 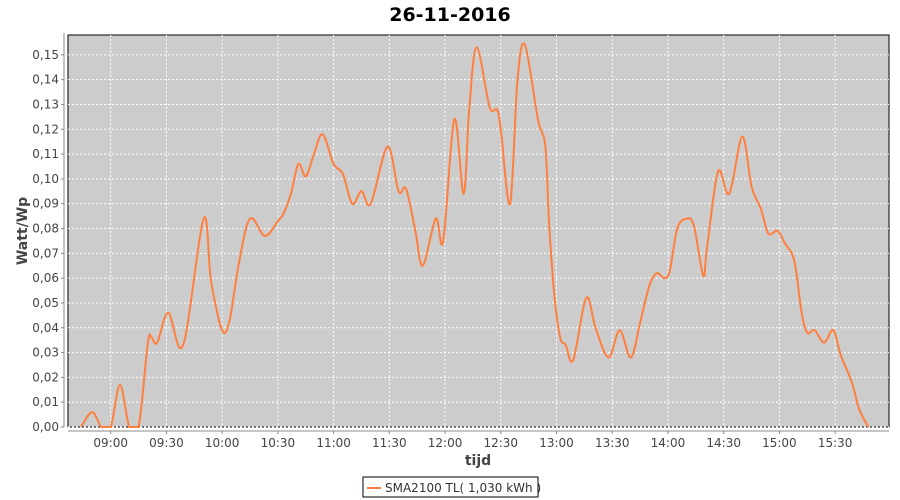 I want to click on y-tick-label: 0,11, so click(x=45, y=154).